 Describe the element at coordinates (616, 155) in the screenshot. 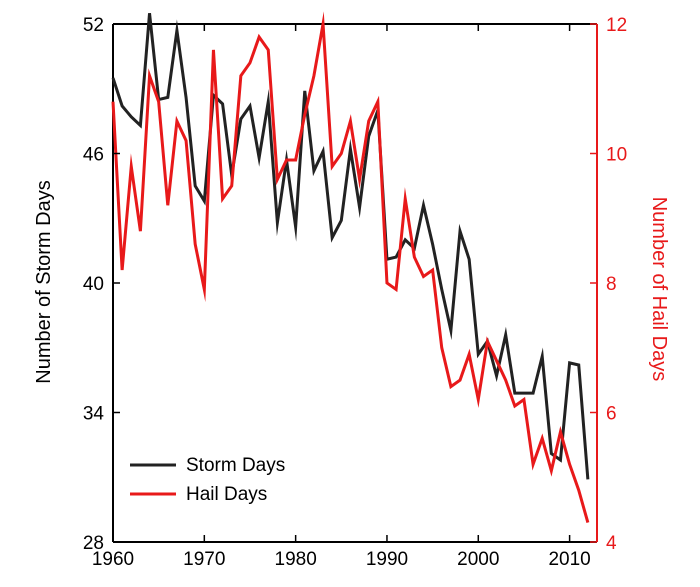

I see `y-right-tick-label-10: 10` at that location.